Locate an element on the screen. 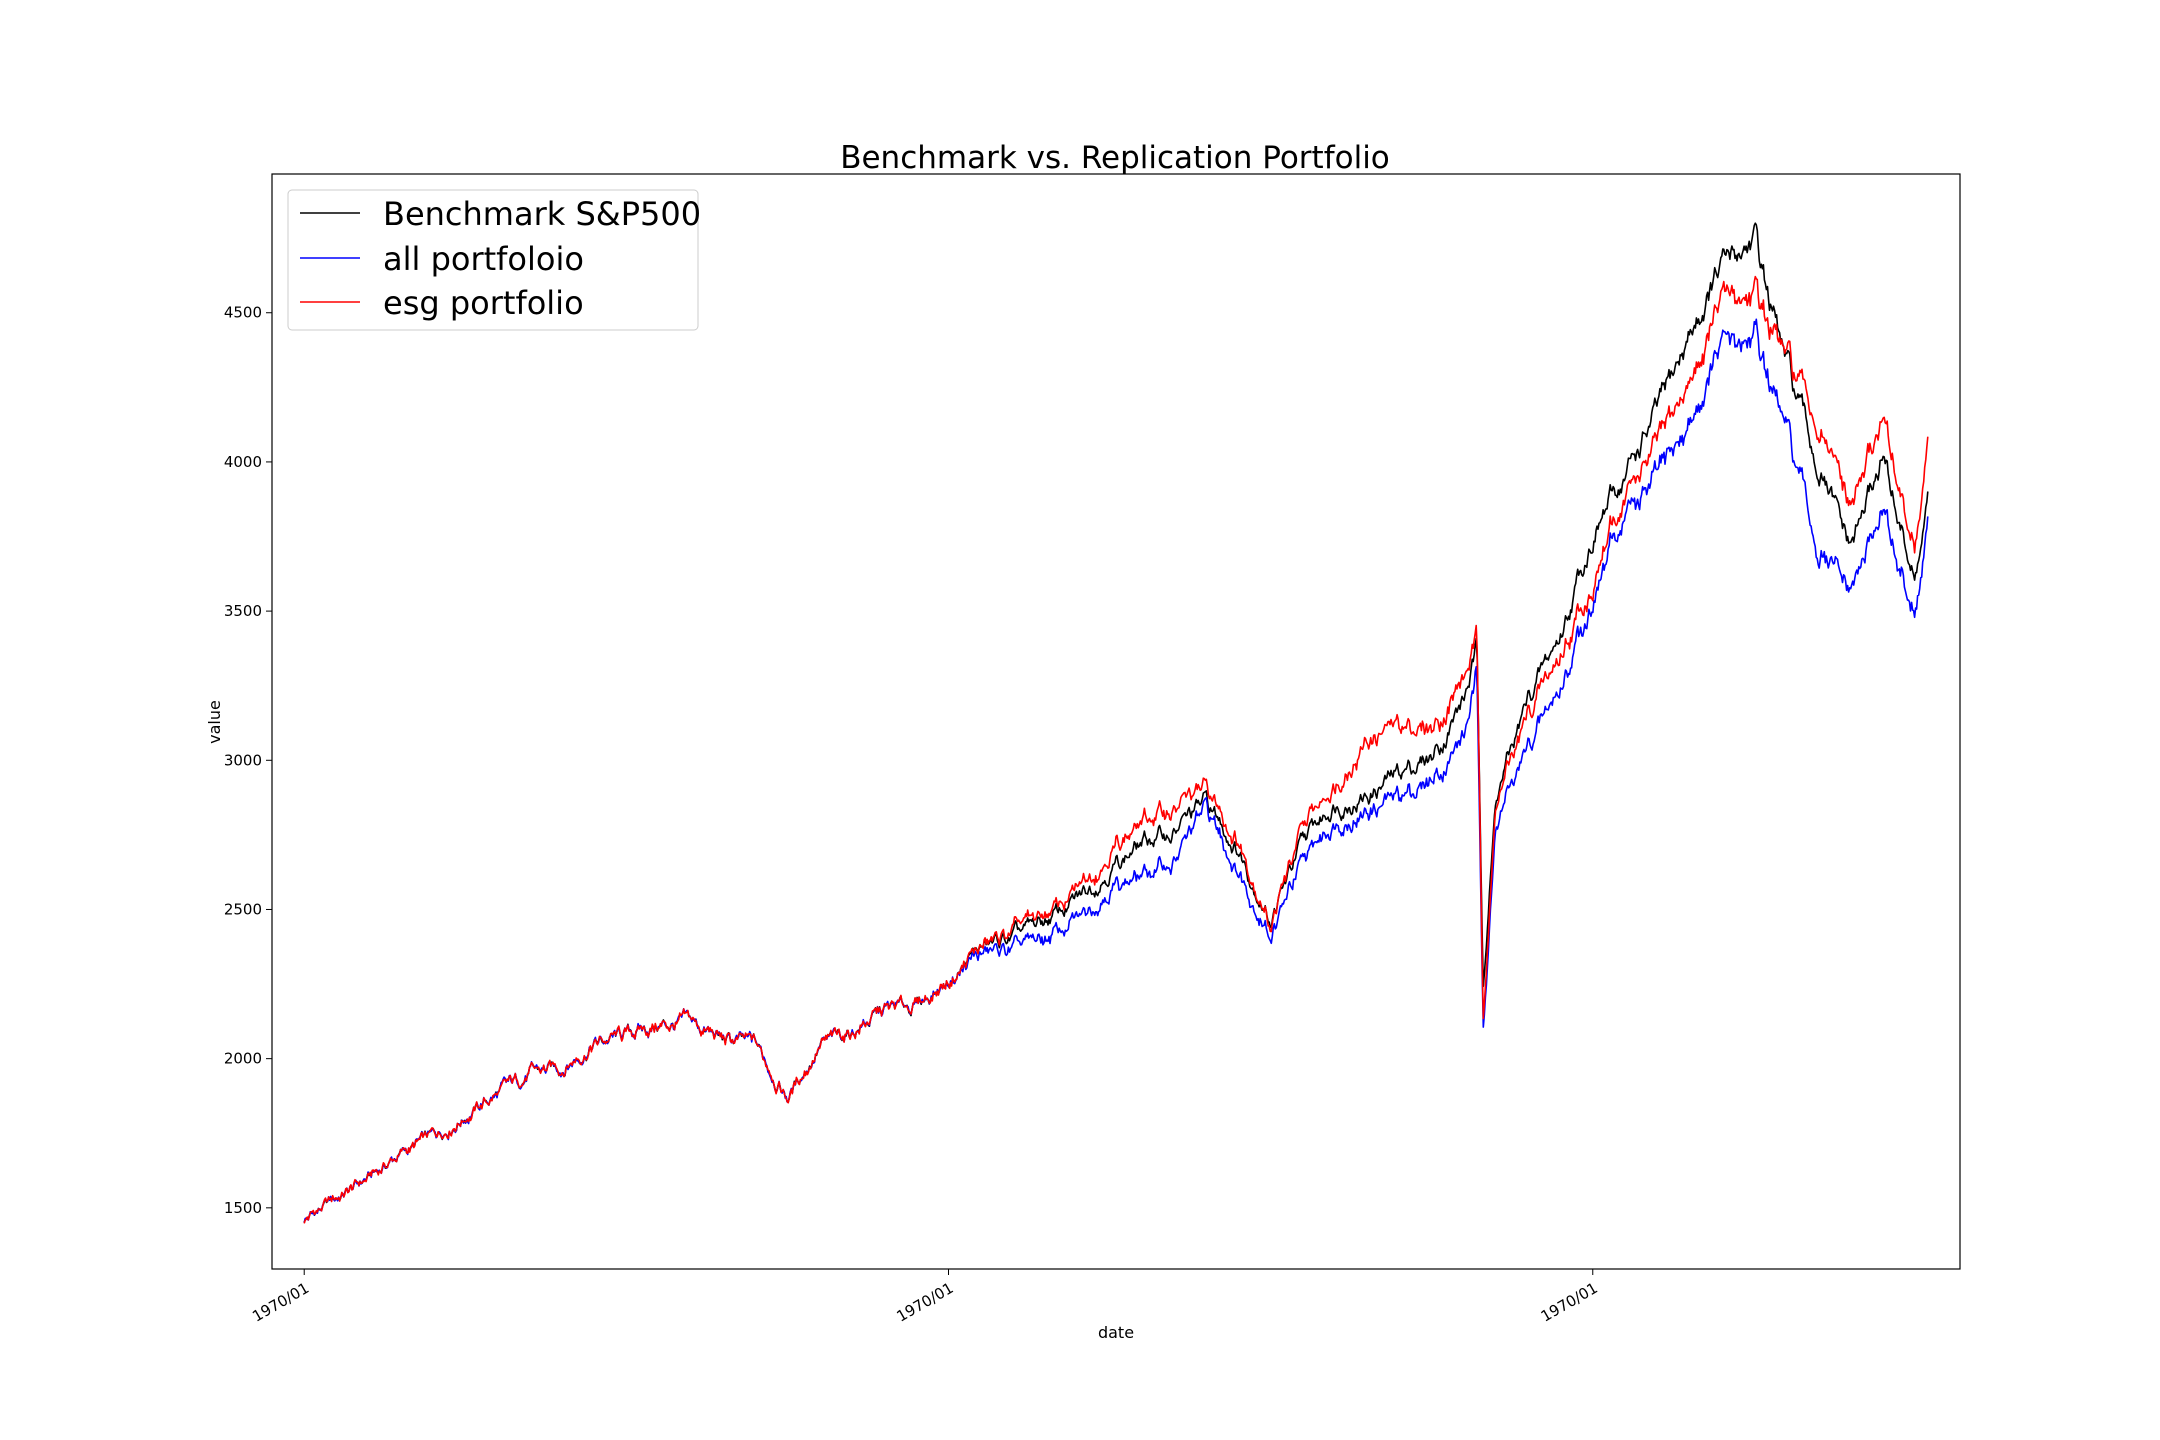 The width and height of the screenshot is (2160, 1440). y-axis: 1500 2000 2500 3000 3500 4000 4500 is located at coordinates (248, 760).